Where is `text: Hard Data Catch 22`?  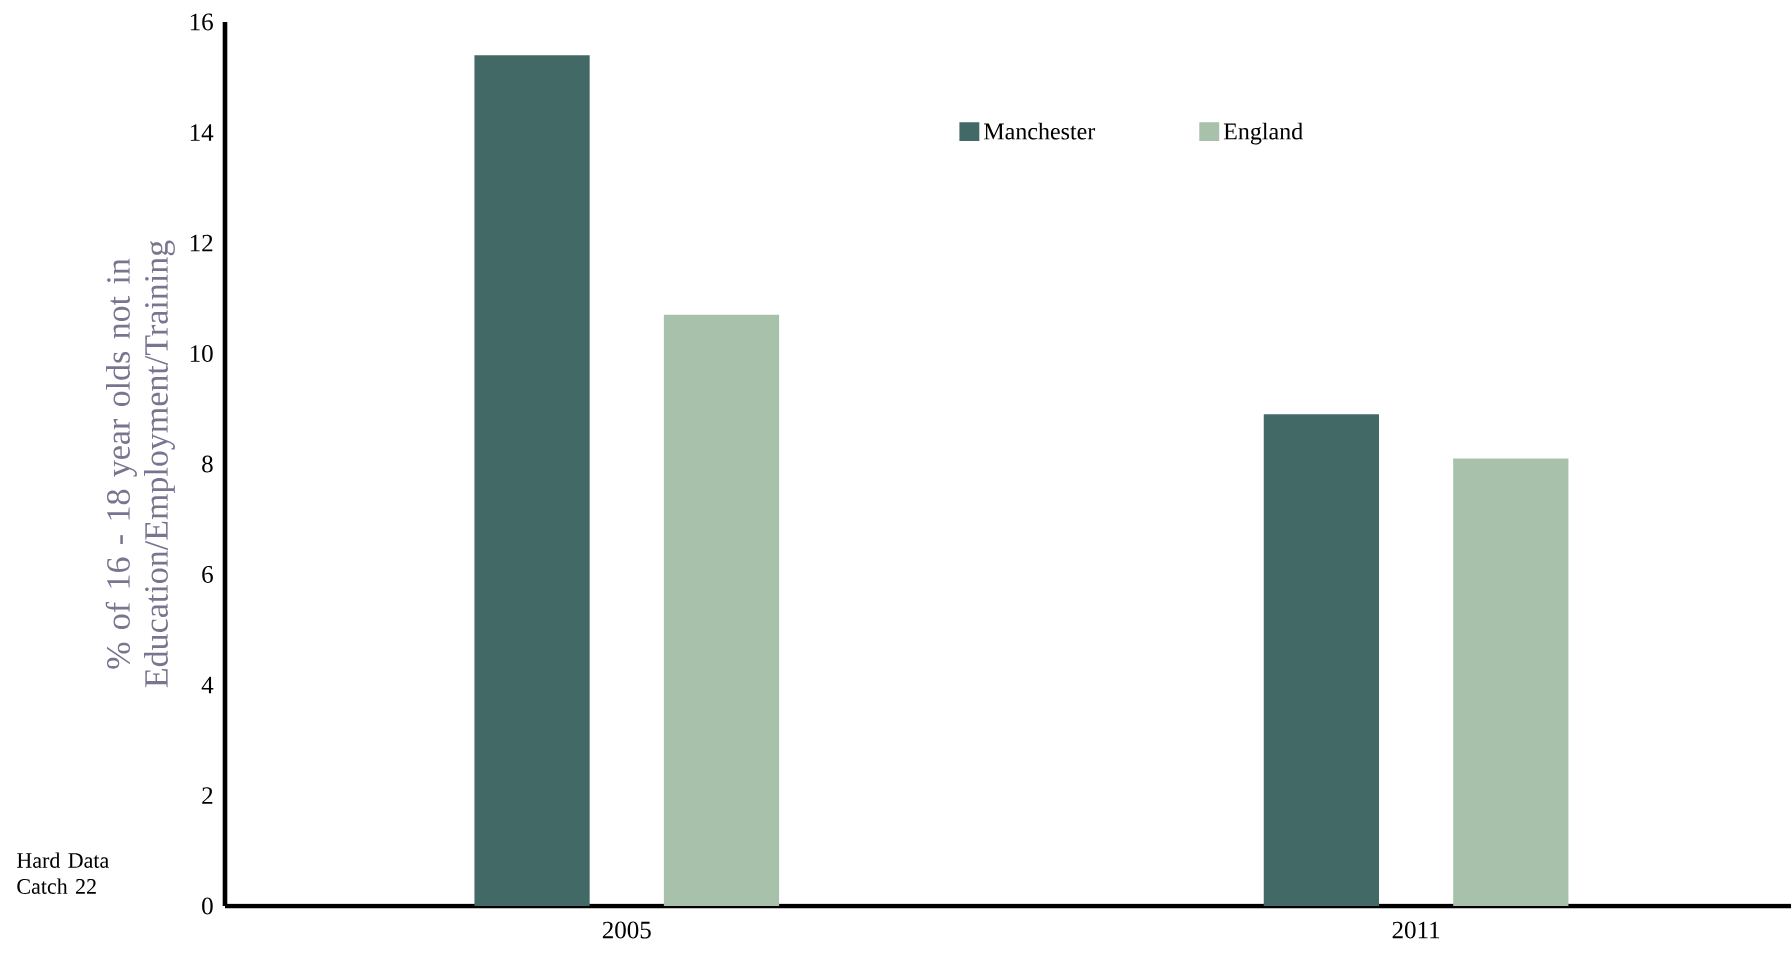
text: Hard Data Catch 22 is located at coordinates (63, 873).